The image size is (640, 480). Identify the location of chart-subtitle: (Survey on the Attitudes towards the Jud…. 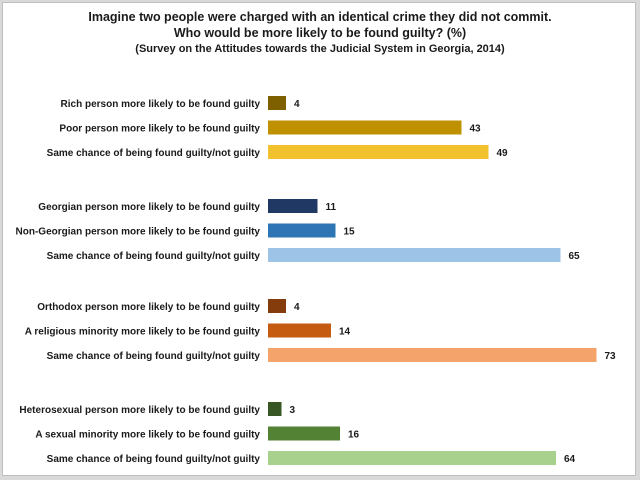
(320, 49).